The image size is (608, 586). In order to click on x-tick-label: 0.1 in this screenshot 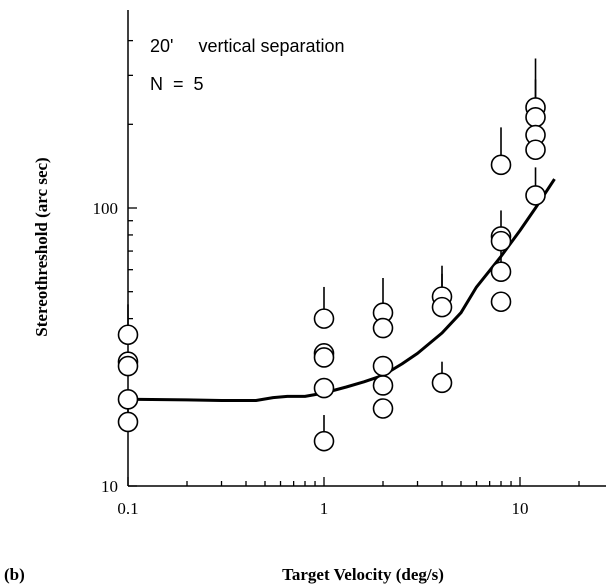, I will do `click(127, 508)`.